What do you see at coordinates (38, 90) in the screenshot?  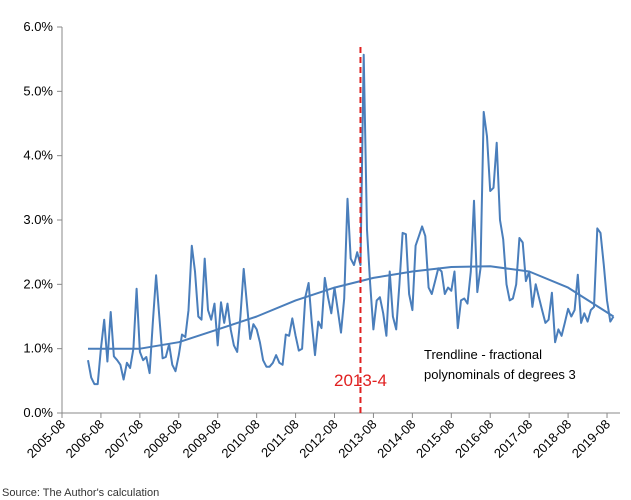 I see `y-tick-label: 5.0%` at bounding box center [38, 90].